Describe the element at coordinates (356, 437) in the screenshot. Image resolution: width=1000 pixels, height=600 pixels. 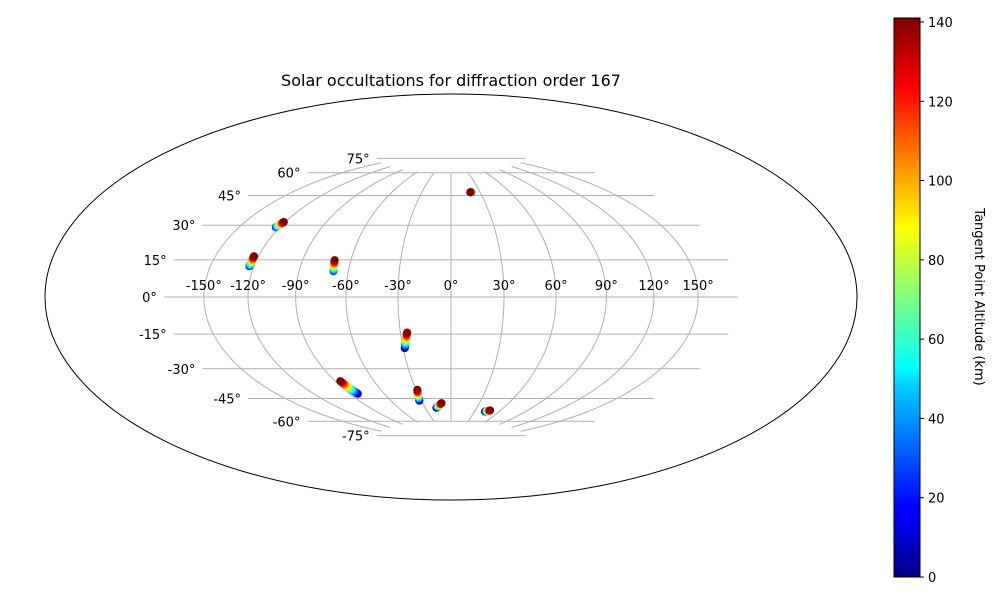
I see `latitude-tick-label: -75°` at that location.